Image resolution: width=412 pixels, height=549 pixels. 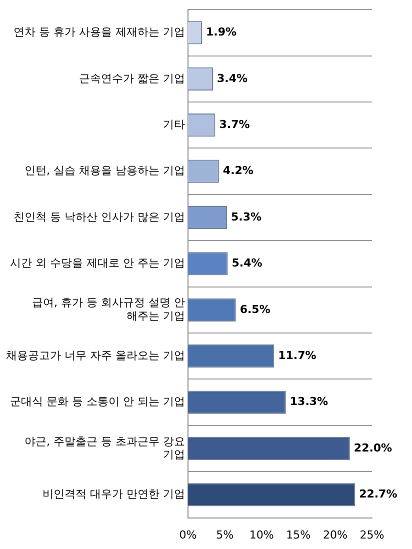 I want to click on data-label: 13.3%, so click(x=309, y=401).